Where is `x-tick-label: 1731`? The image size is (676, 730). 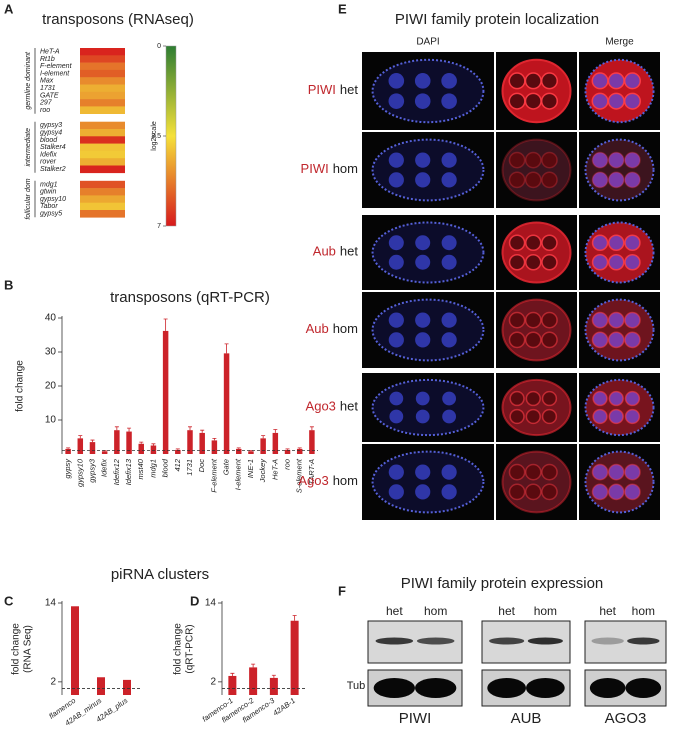
x-tick-label: 1731 is located at coordinates (189, 467).